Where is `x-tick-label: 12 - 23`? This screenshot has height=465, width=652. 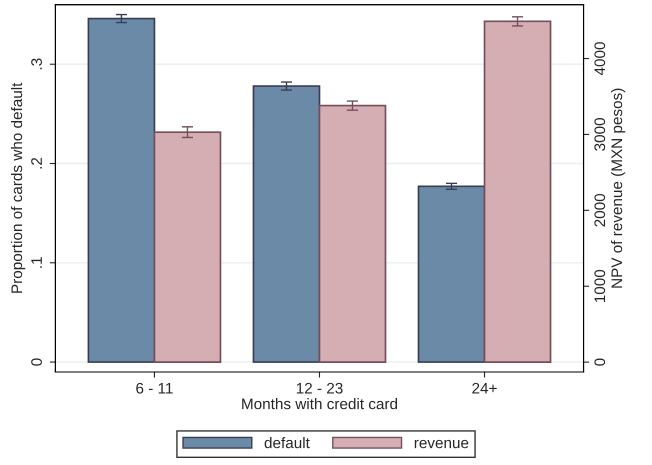 x-tick-label: 12 - 23 is located at coordinates (319, 388).